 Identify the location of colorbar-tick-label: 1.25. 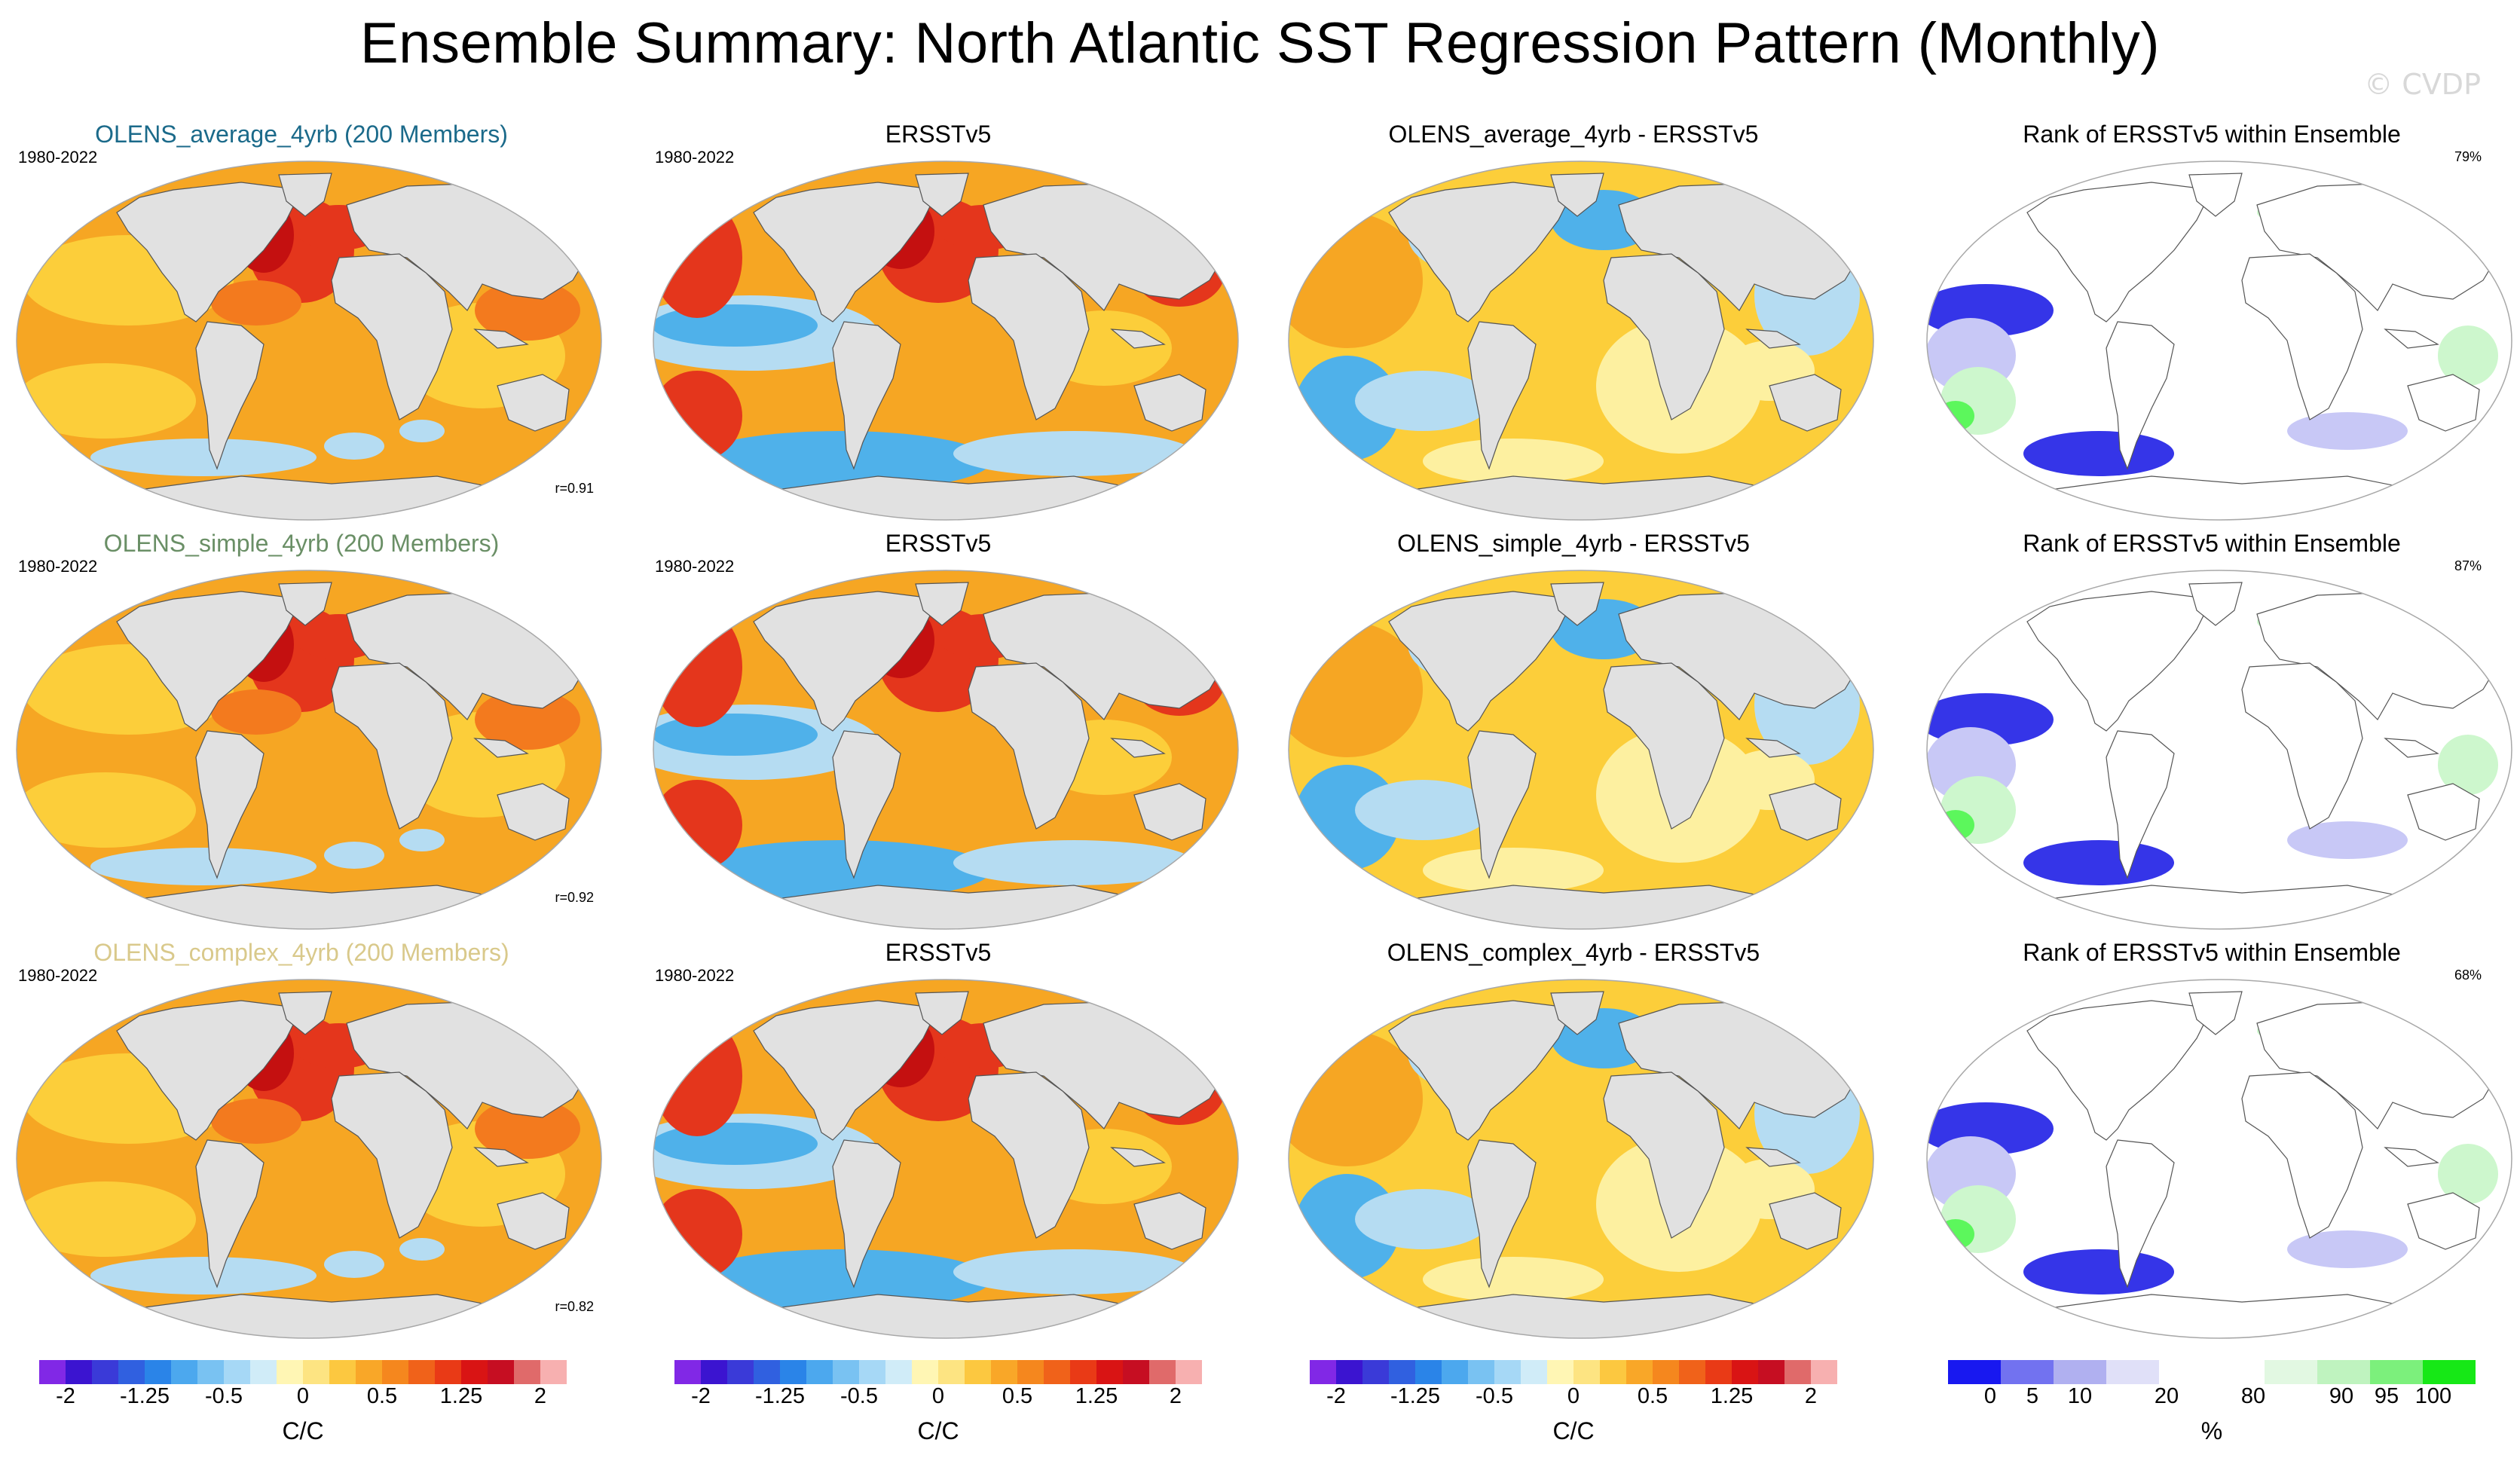
(461, 1396).